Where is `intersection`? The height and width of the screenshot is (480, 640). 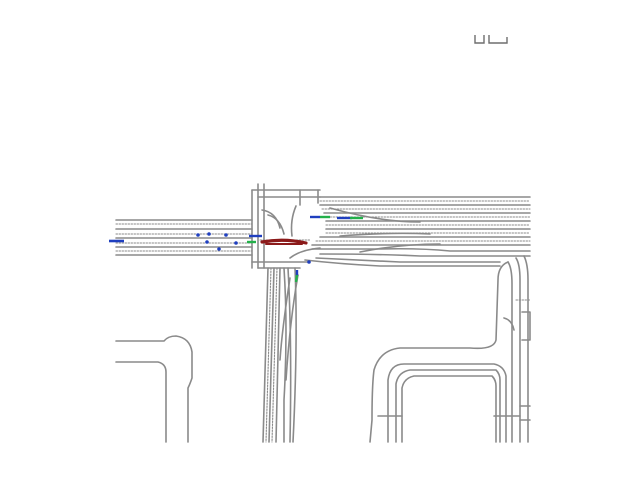 intersection is located at coordinates (286, 226).